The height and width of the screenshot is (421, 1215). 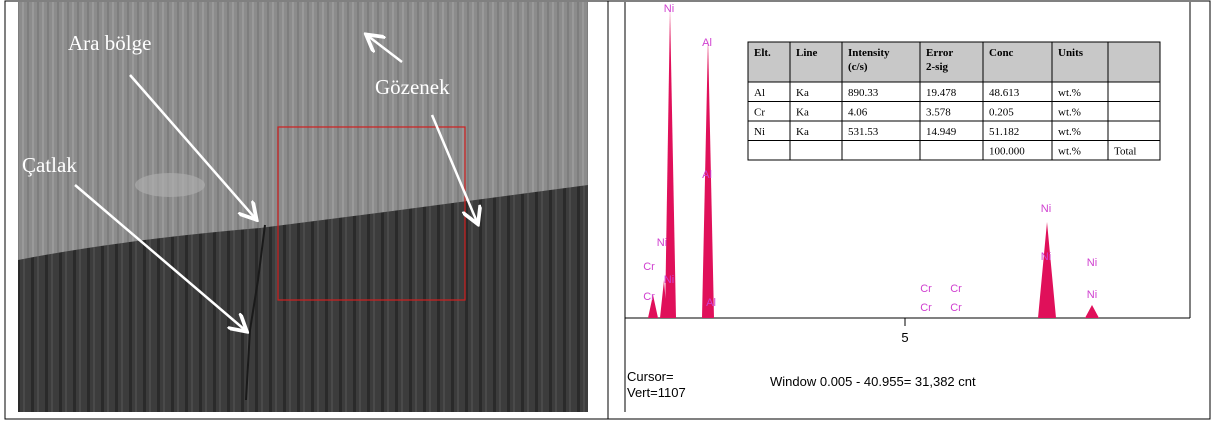 What do you see at coordinates (109, 43) in the screenshot?
I see `sem-label: Ara bölge` at bounding box center [109, 43].